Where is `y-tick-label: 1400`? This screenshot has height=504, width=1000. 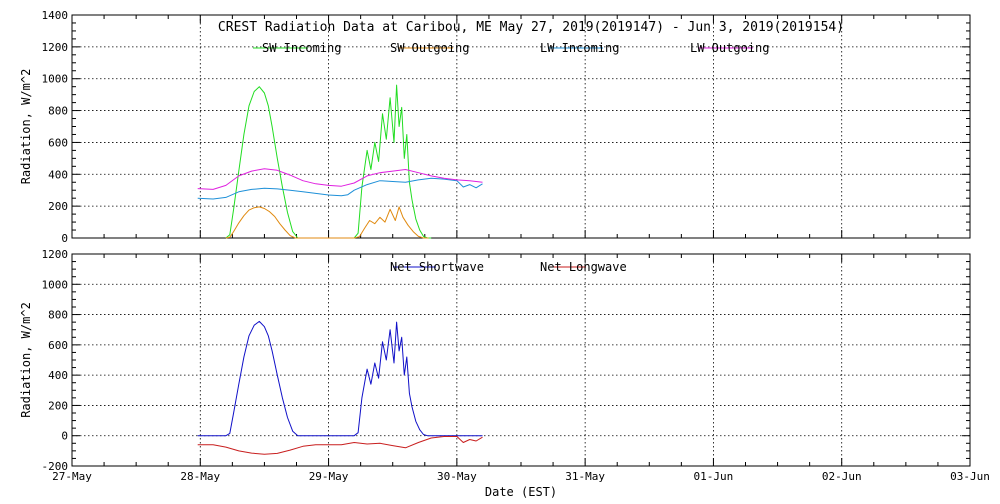 y-tick-label: 1400 is located at coordinates (55, 15).